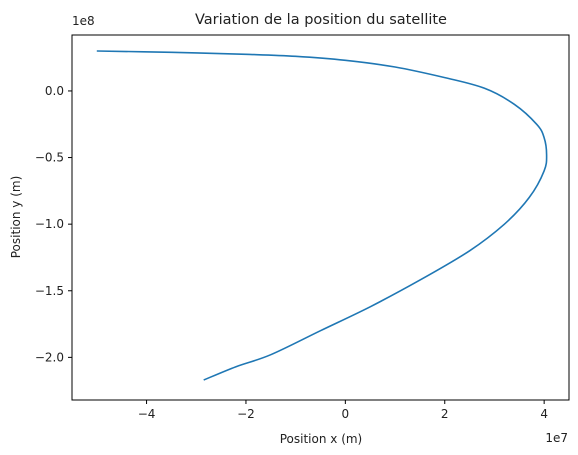  Describe the element at coordinates (246, 414) in the screenshot. I see `x-tick-label: −2` at that location.